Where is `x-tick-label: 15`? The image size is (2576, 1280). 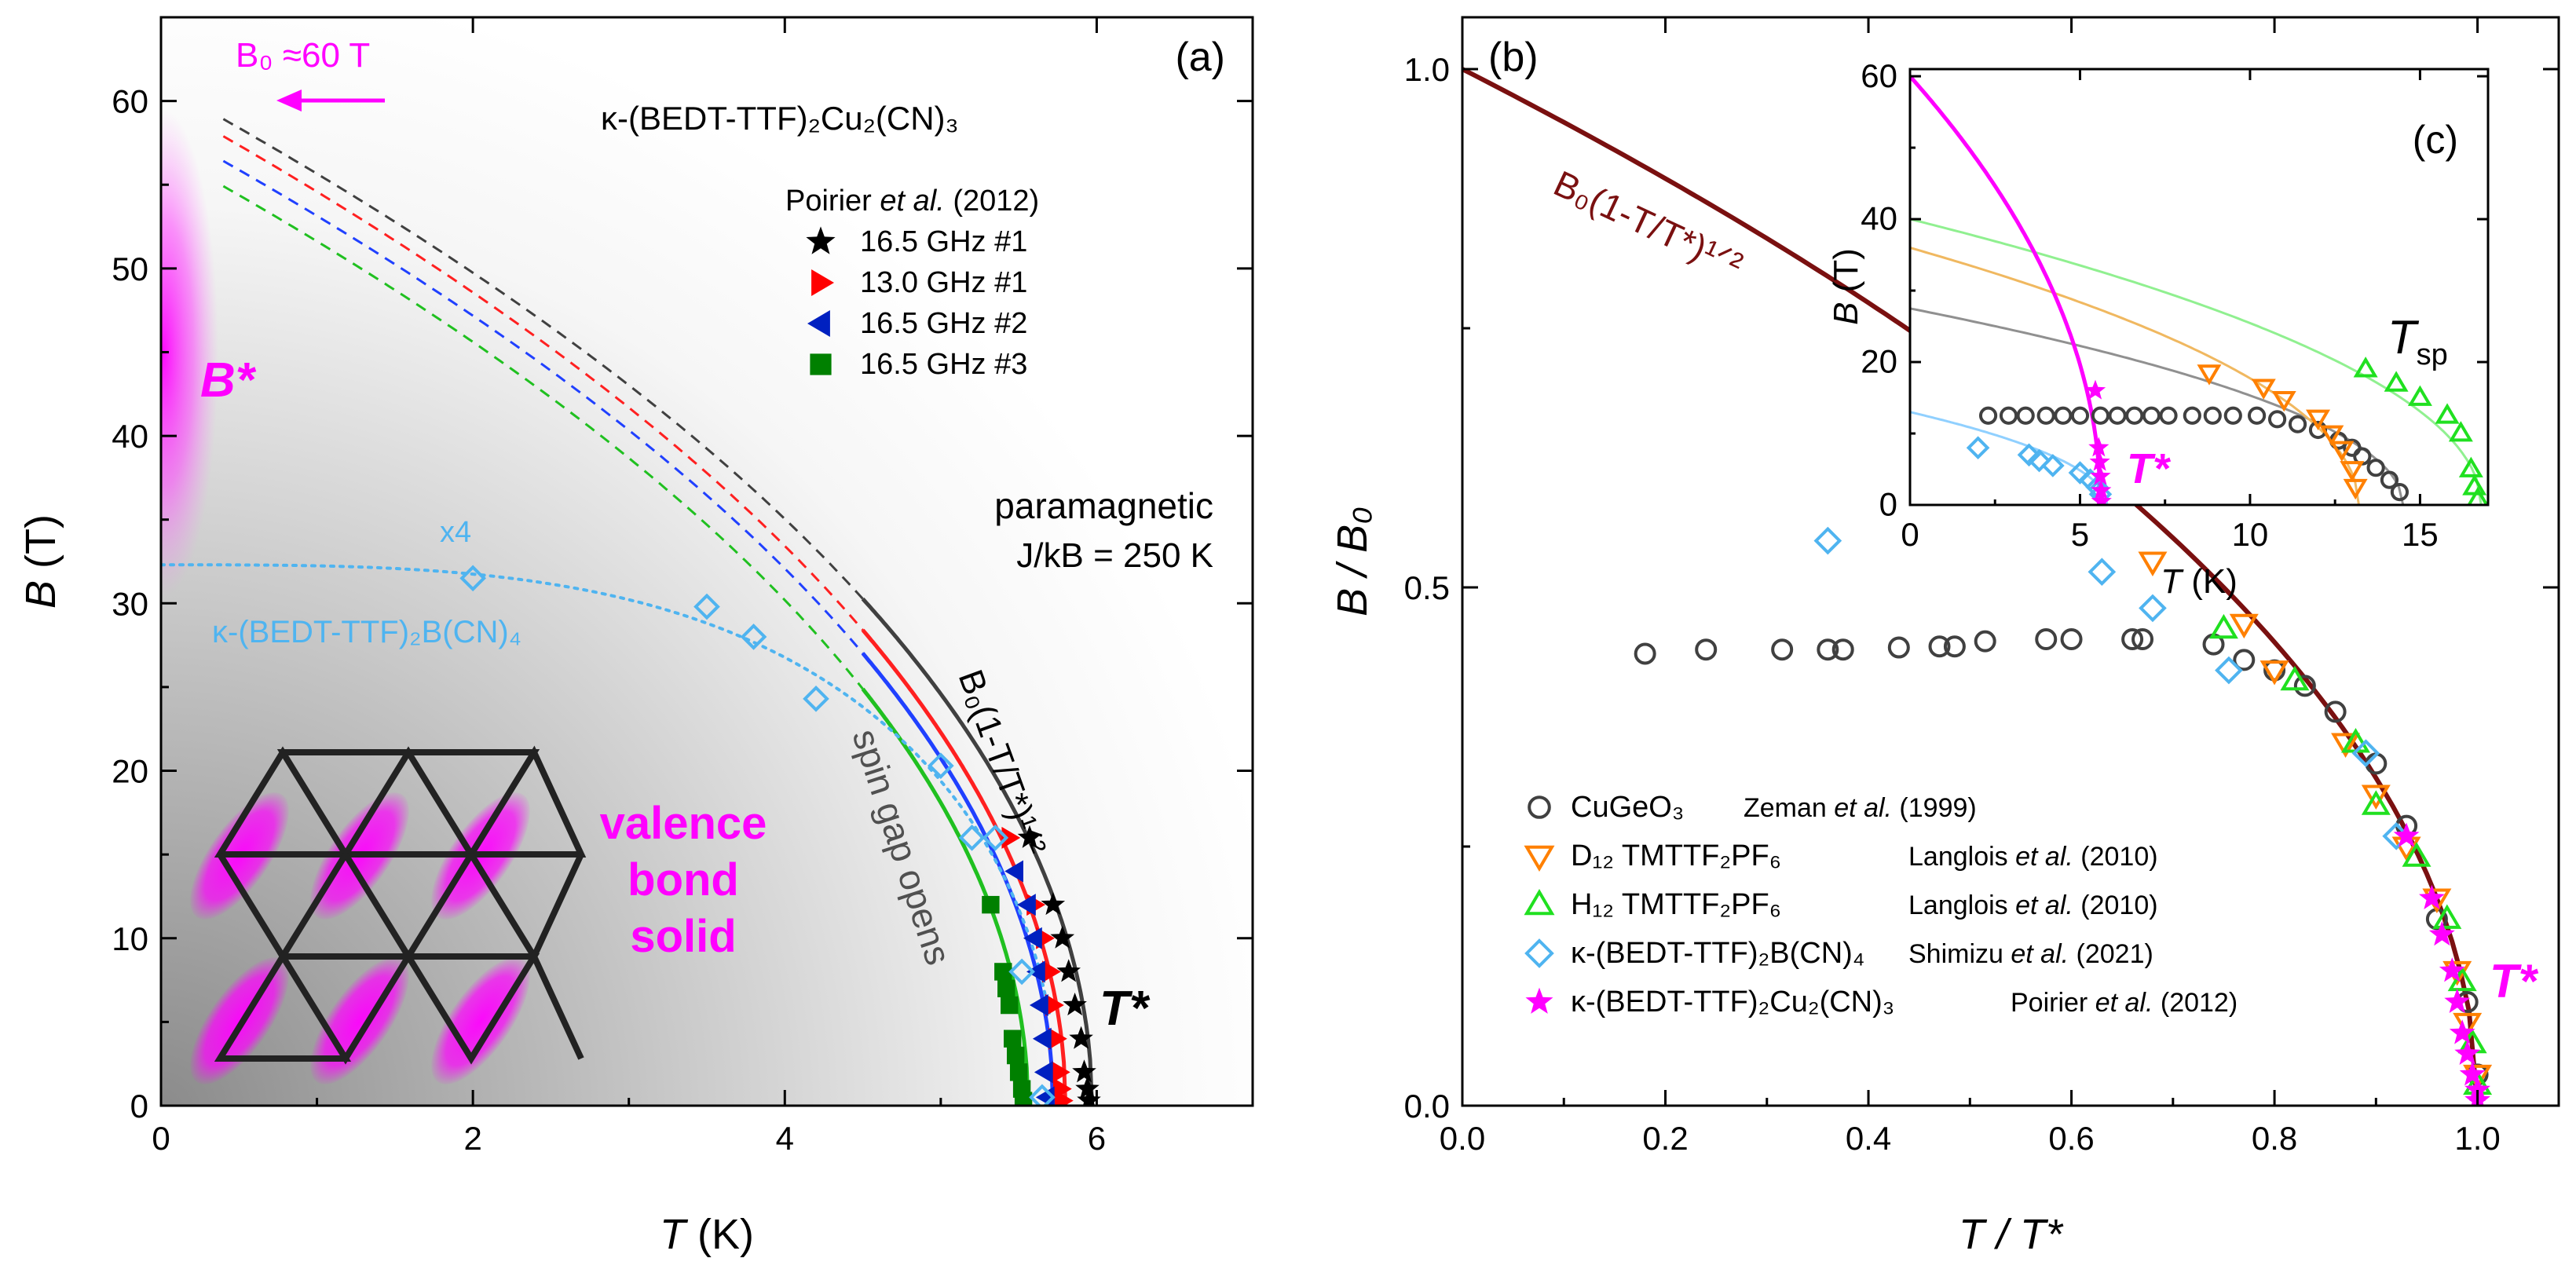 x-tick-label: 15 is located at coordinates (2420, 534).